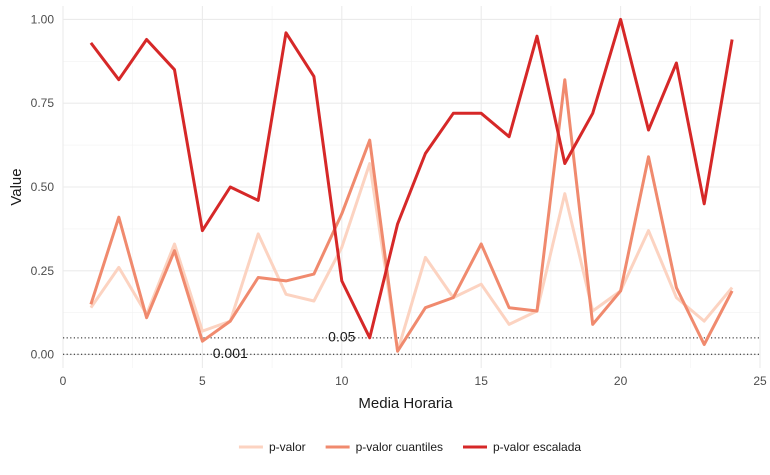 The image size is (770, 475). I want to click on legend-label: p-valor cuantiles, so click(399, 447).